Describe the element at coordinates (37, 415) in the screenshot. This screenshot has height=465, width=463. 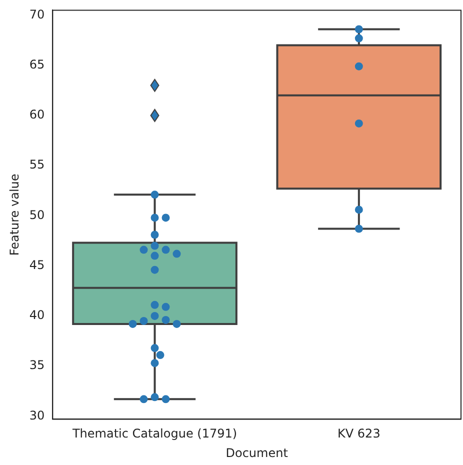
I see `y-tick-label: 30` at that location.